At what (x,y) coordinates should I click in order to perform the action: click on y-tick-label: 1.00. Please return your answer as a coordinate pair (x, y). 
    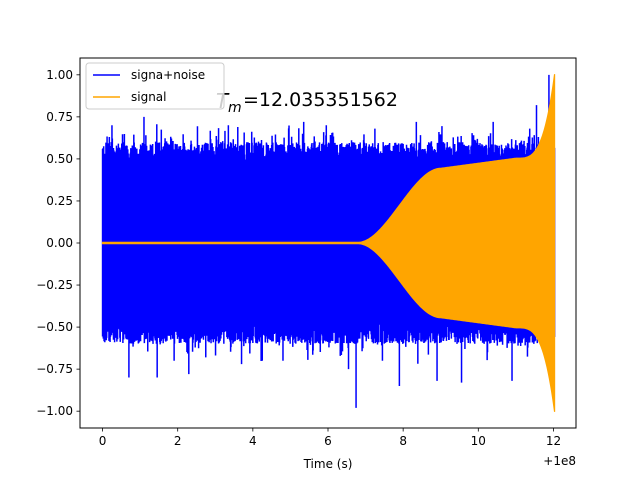
    Looking at the image, I should click on (59, 75).